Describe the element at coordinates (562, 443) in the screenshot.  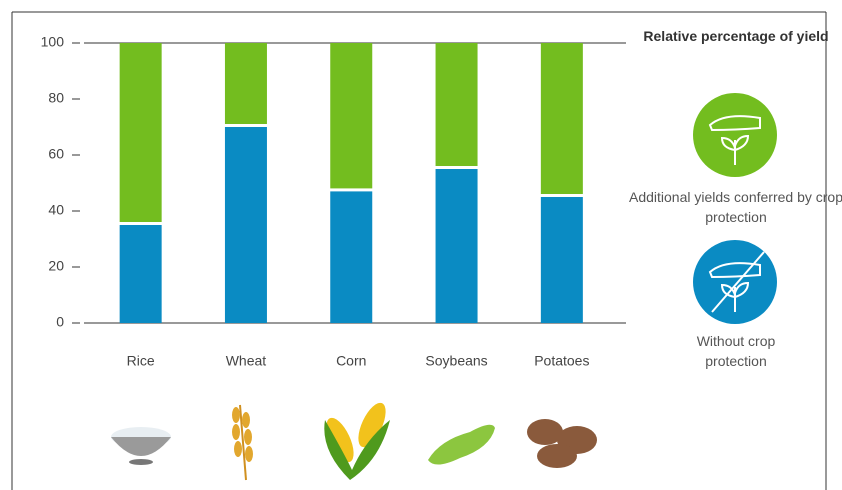
I see `potato-icon` at that location.